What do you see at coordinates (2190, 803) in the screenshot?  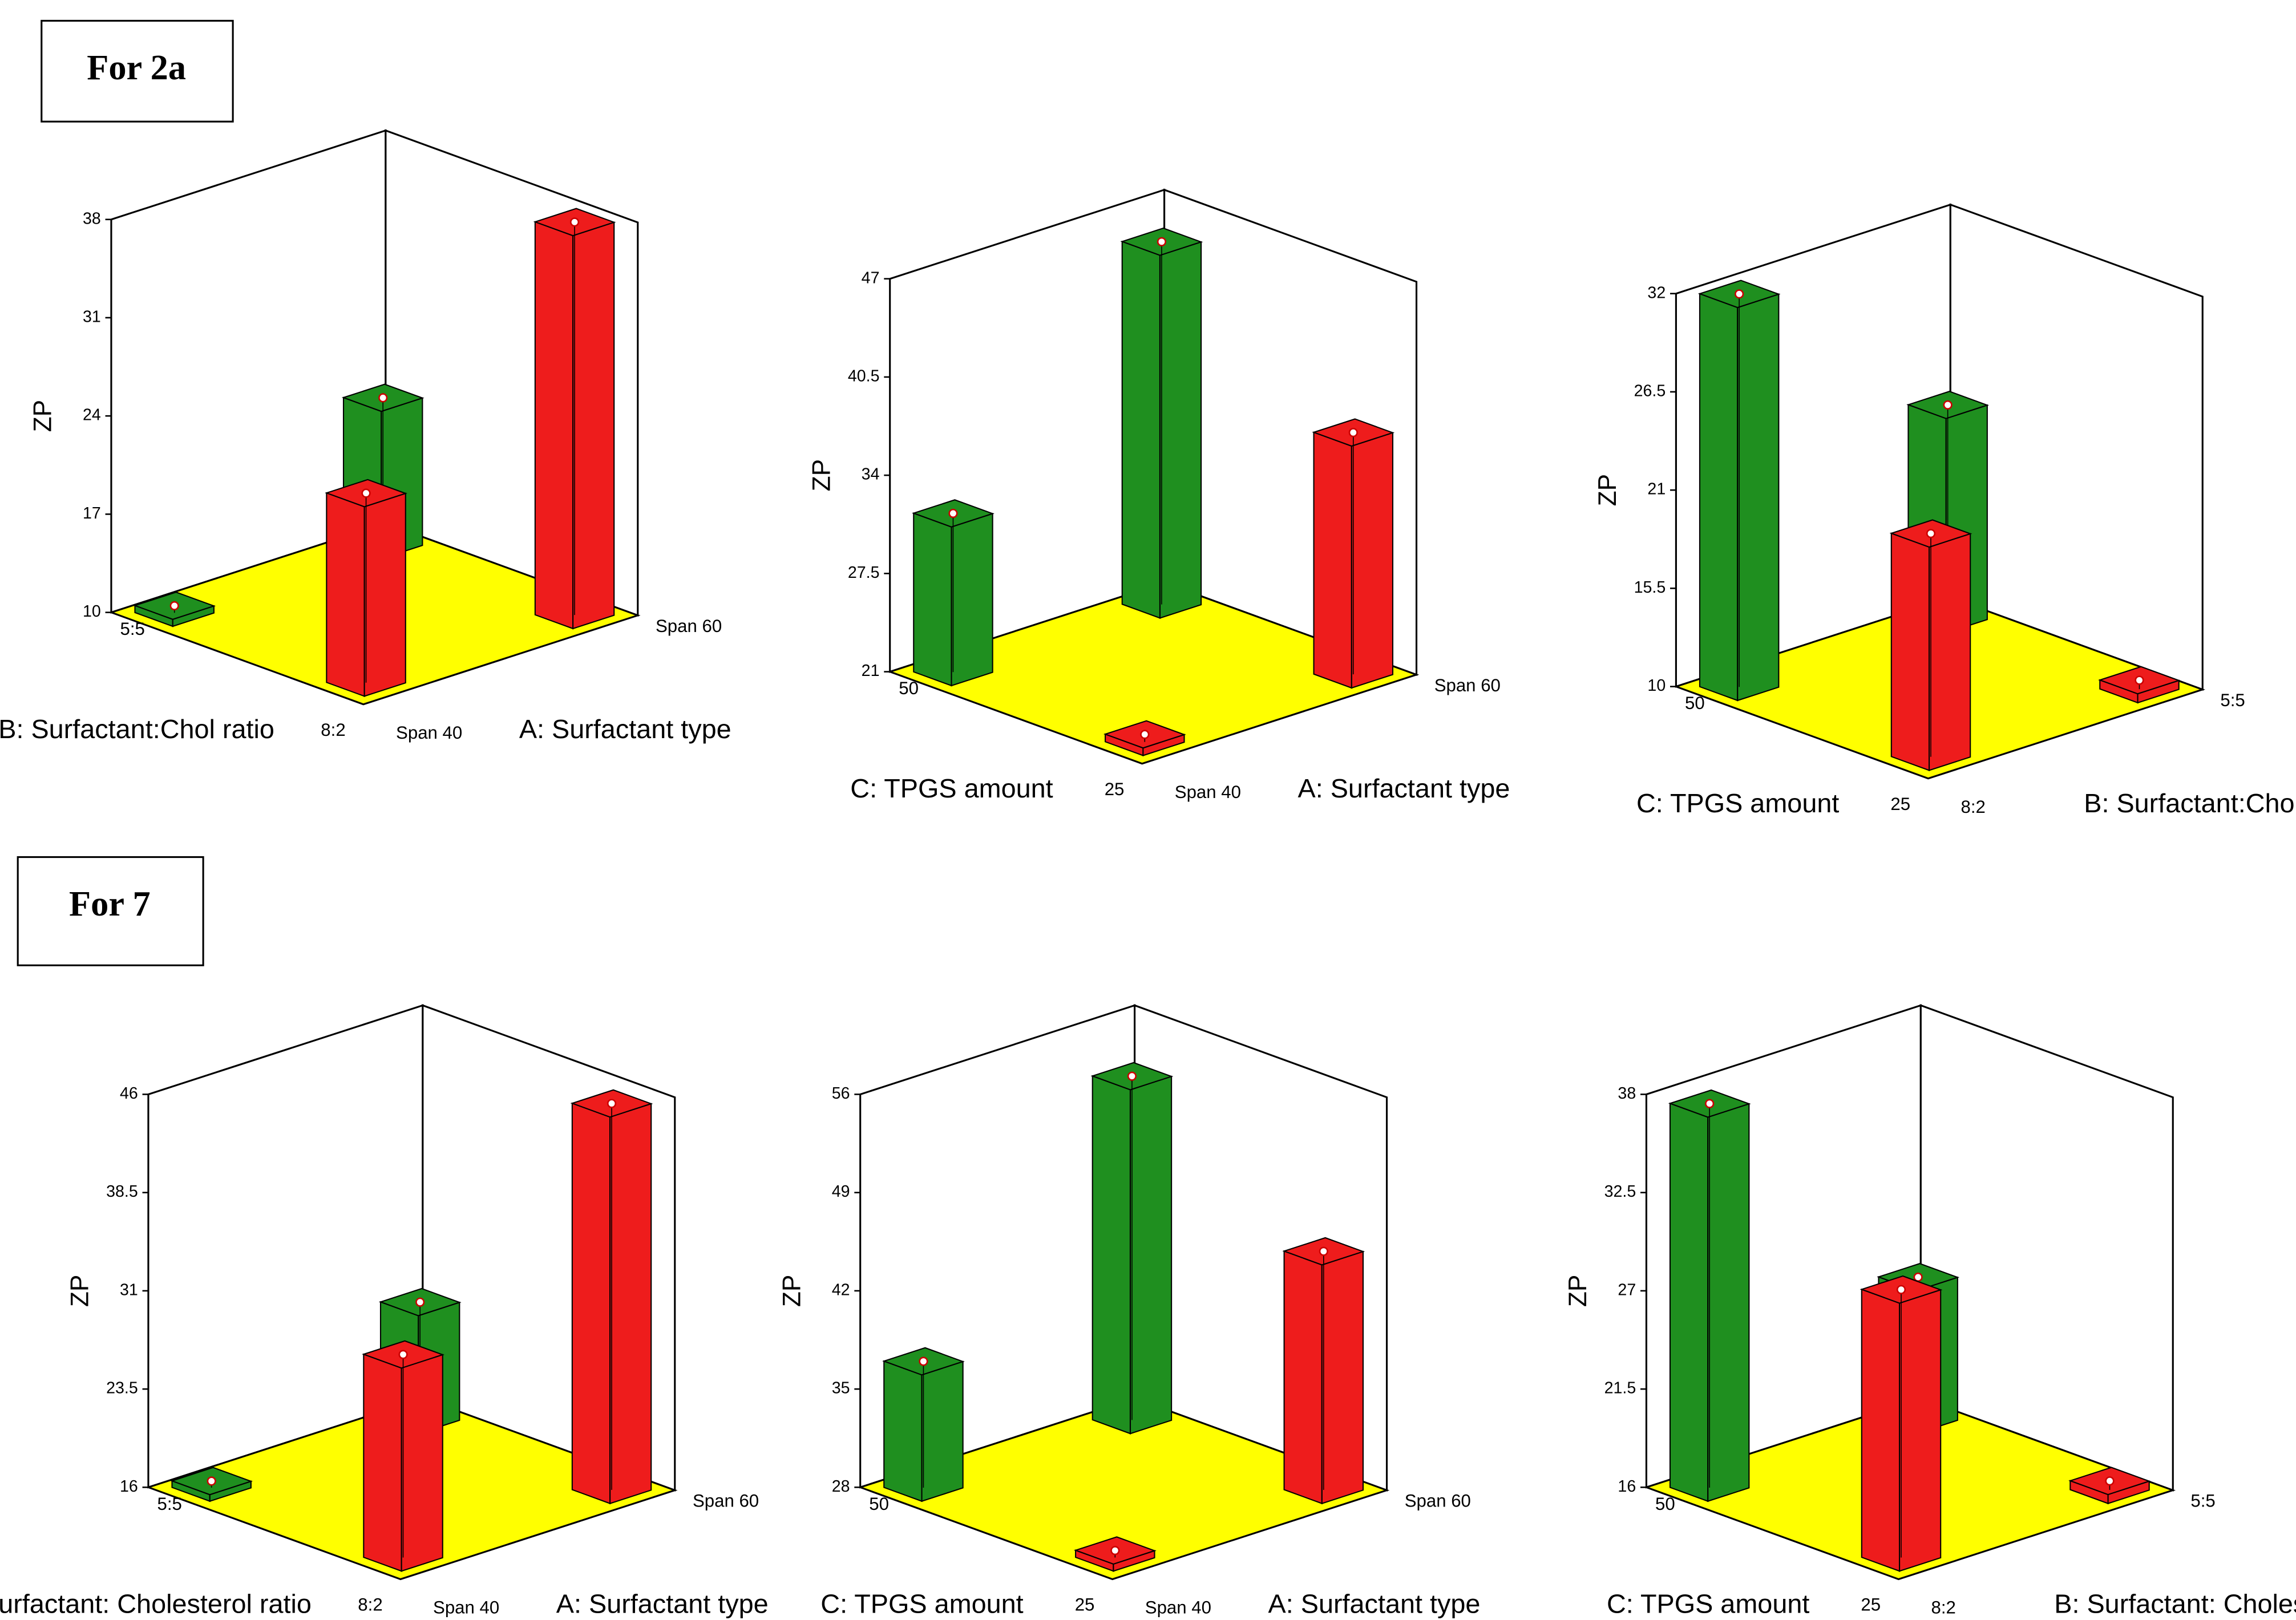 I see `x-axis-label: B: Surfactant:Chol ratio` at bounding box center [2190, 803].